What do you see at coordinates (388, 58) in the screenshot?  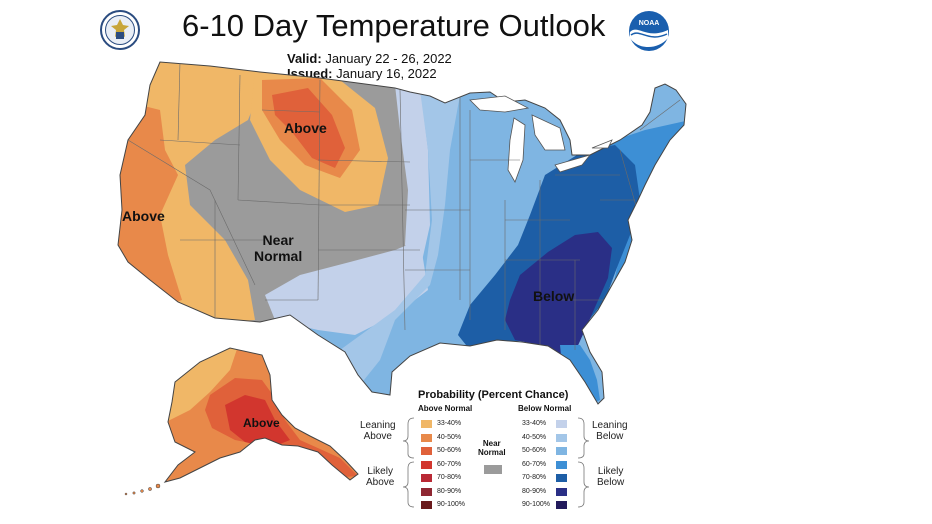 I see `valid-value: January 22 - 26, 2022` at bounding box center [388, 58].